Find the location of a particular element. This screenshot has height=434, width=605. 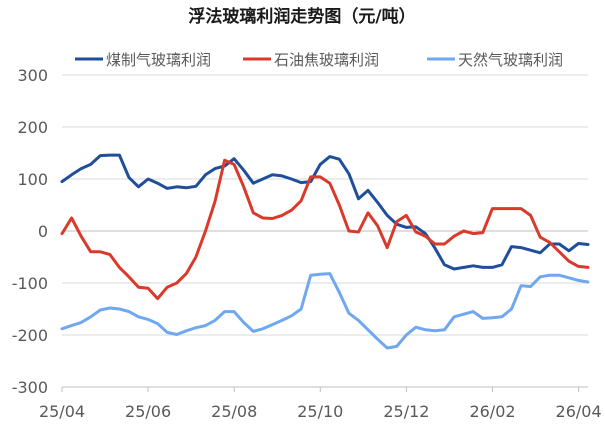

legend-label: 煤制气玻璃利润 is located at coordinates (158, 60).